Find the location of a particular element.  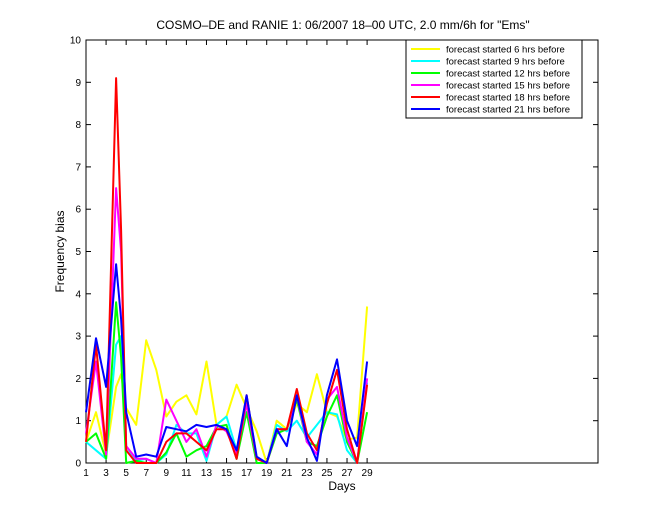

y-tick-label: 9 is located at coordinates (78, 83).